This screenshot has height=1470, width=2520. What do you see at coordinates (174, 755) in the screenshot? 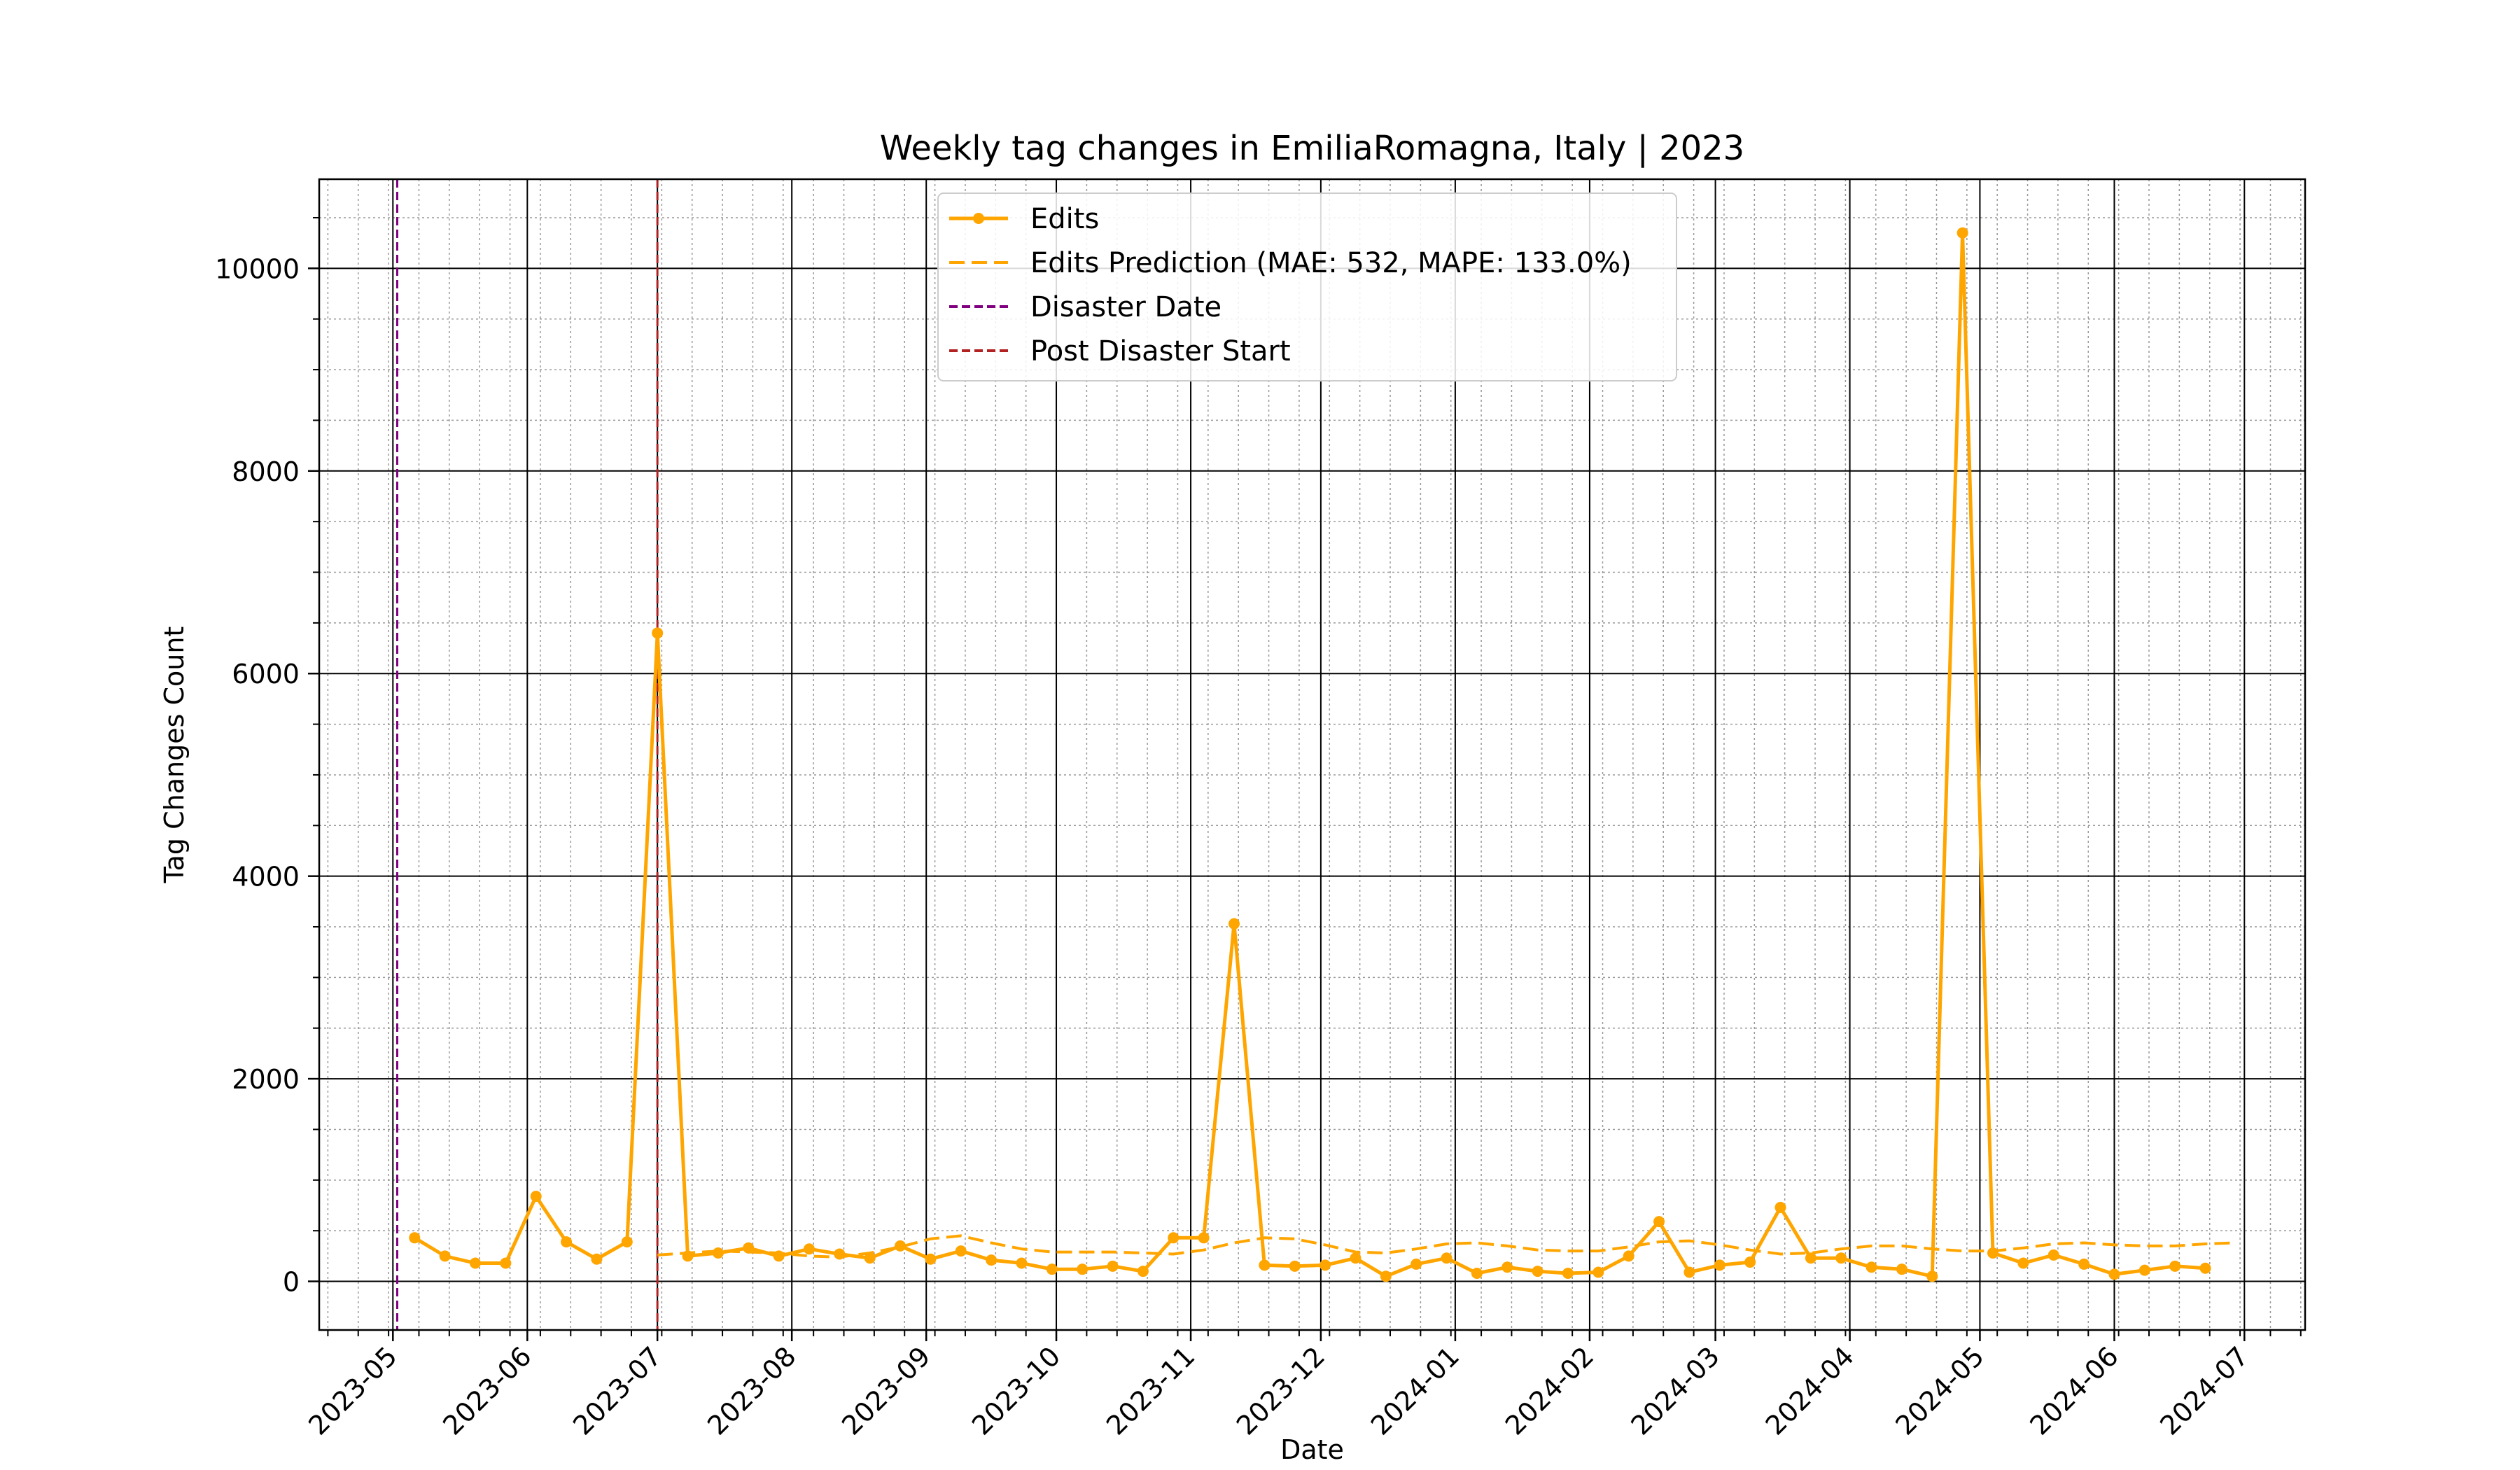
I see `y-axis-label: Tag Changes Count` at bounding box center [174, 755].